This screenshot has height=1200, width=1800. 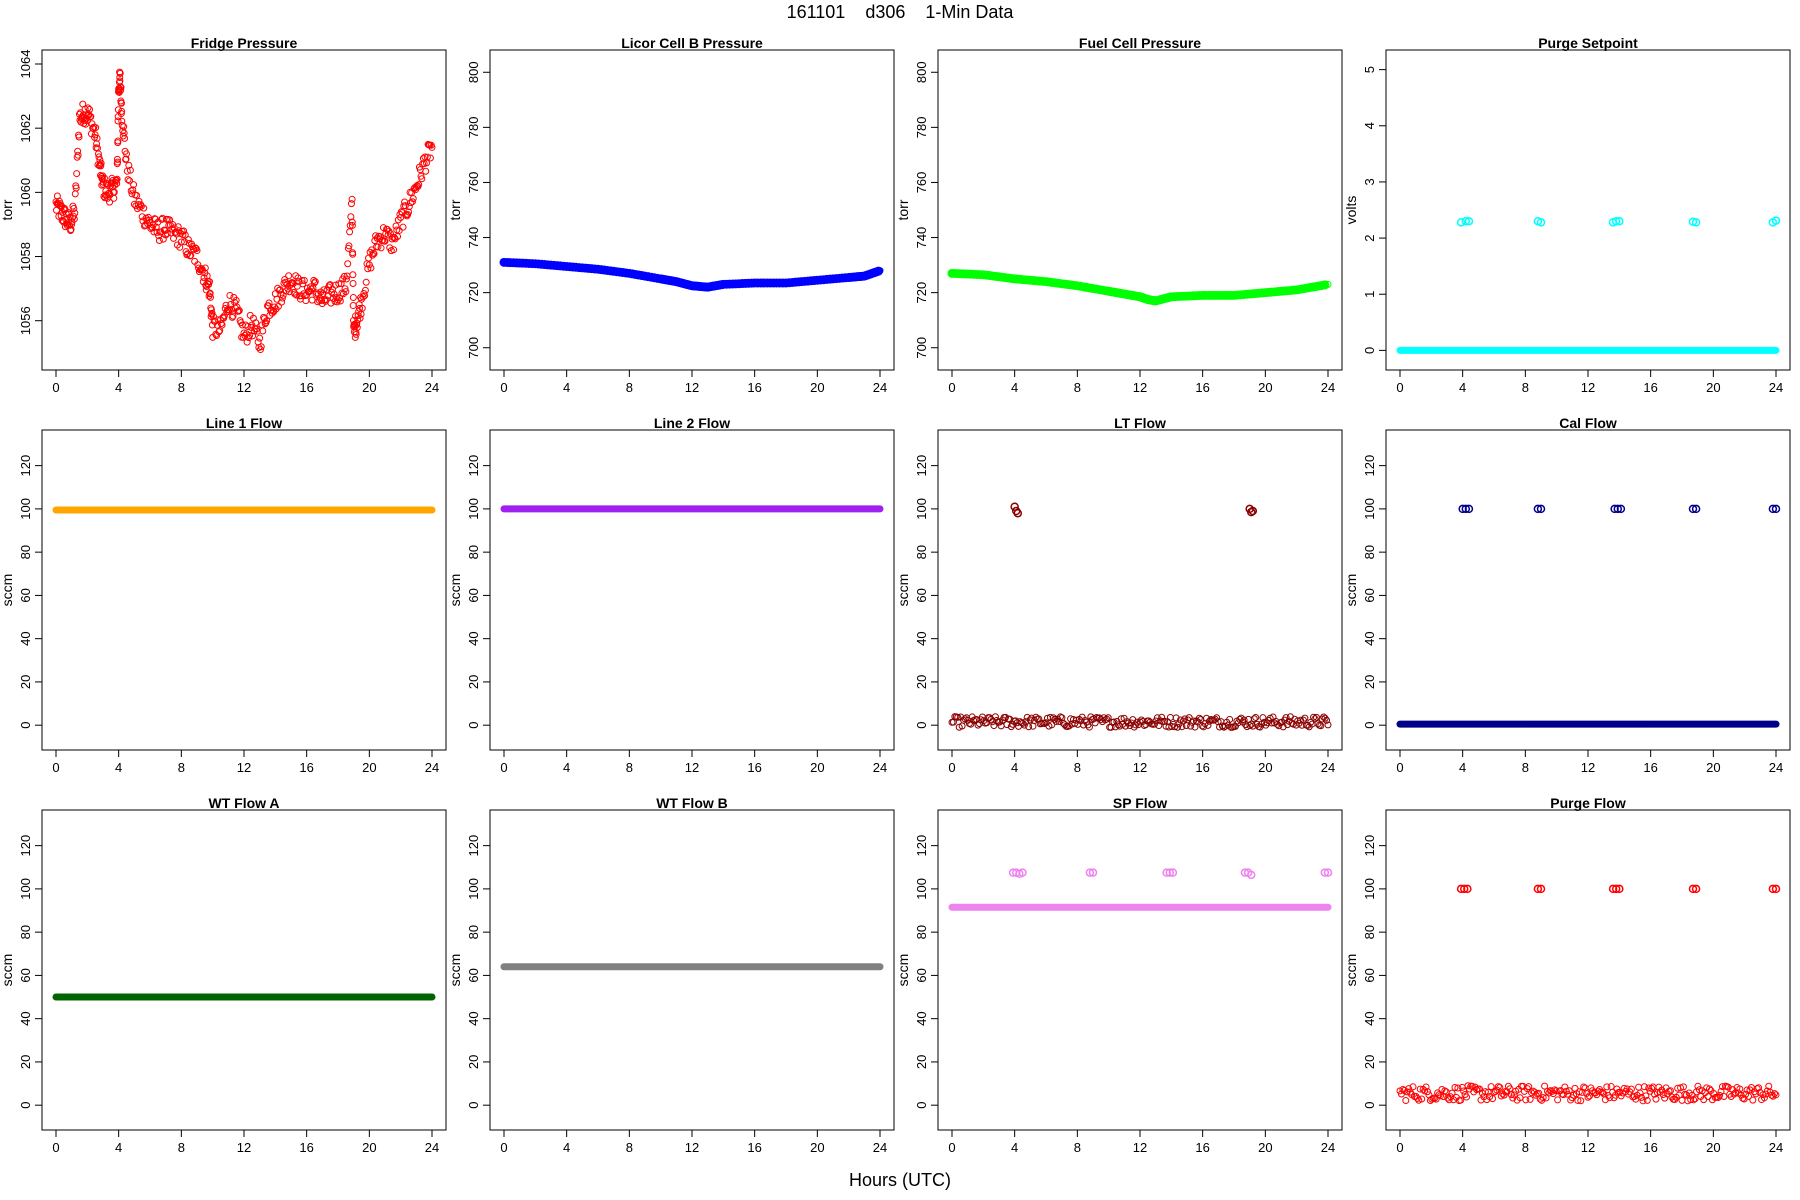 What do you see at coordinates (1588, 210) in the screenshot?
I see `panel-frame` at bounding box center [1588, 210].